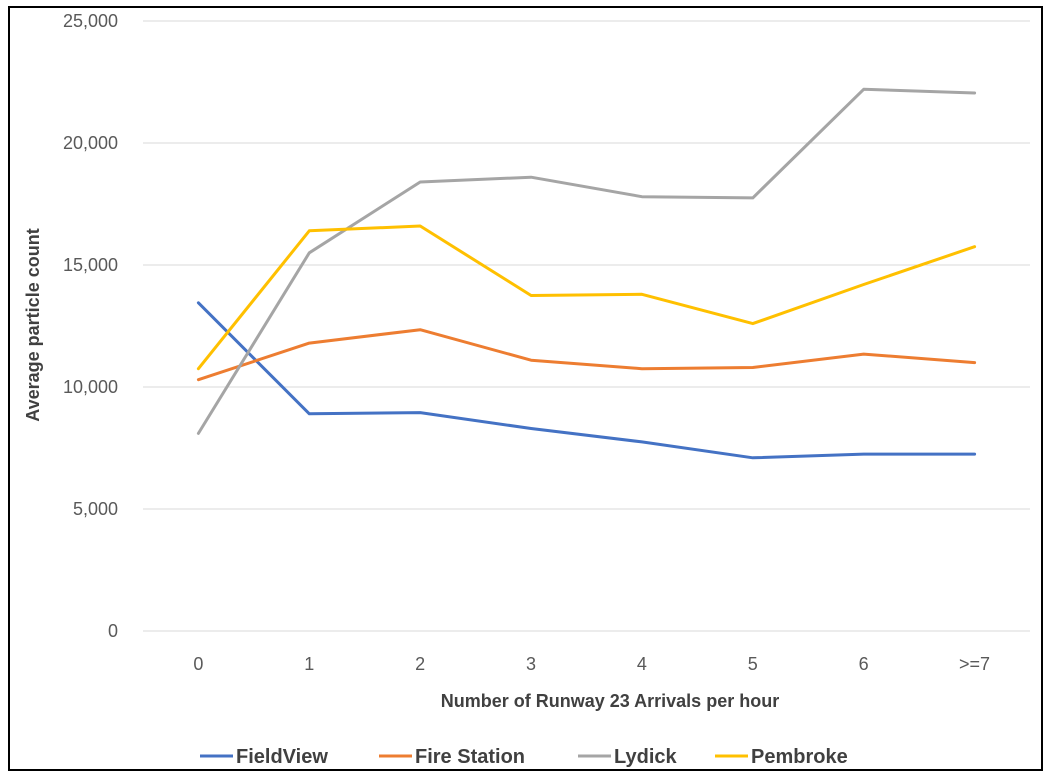  Describe the element at coordinates (645, 757) in the screenshot. I see `legend-label: Lydick` at that location.